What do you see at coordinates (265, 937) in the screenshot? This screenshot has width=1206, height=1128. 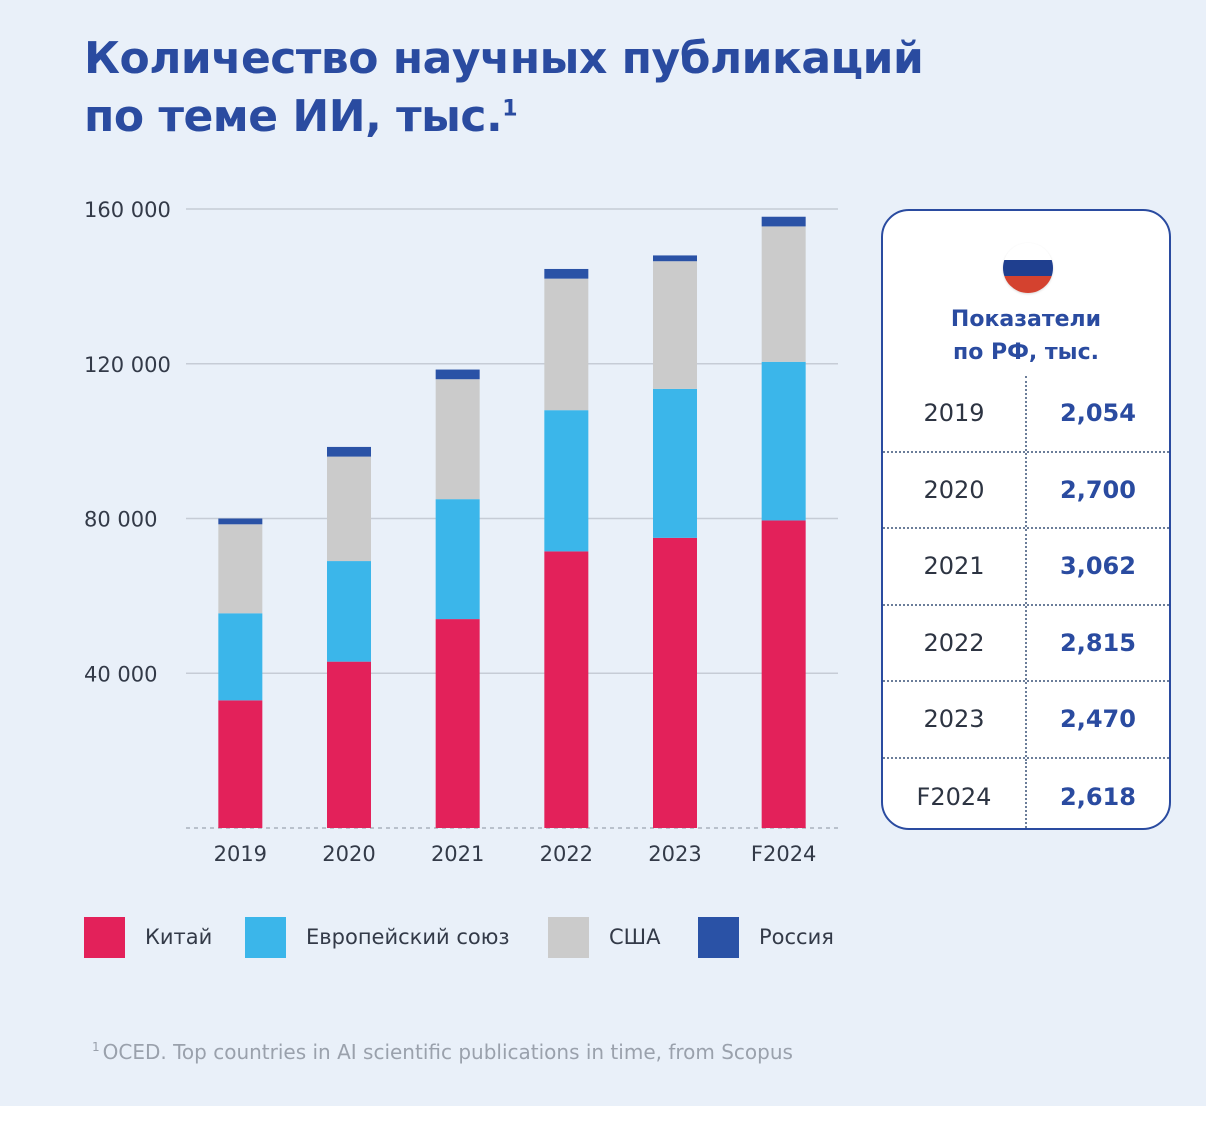 I see `legend-swatch-eu` at bounding box center [265, 937].